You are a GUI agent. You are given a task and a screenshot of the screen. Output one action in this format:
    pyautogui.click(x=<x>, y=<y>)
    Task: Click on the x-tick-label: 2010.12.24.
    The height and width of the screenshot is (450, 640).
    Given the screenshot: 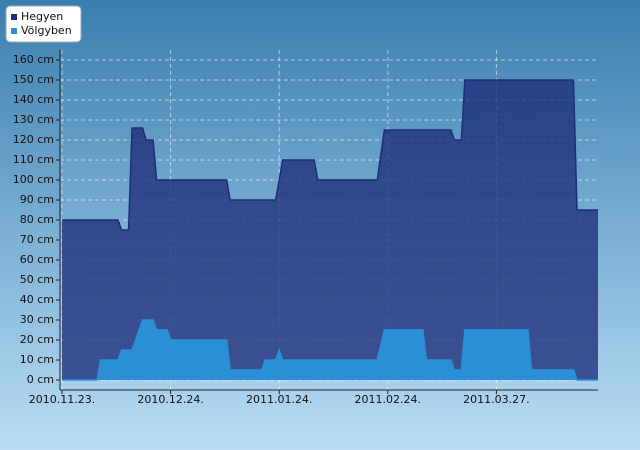 What is the action you would take?
    pyautogui.click(x=170, y=399)
    